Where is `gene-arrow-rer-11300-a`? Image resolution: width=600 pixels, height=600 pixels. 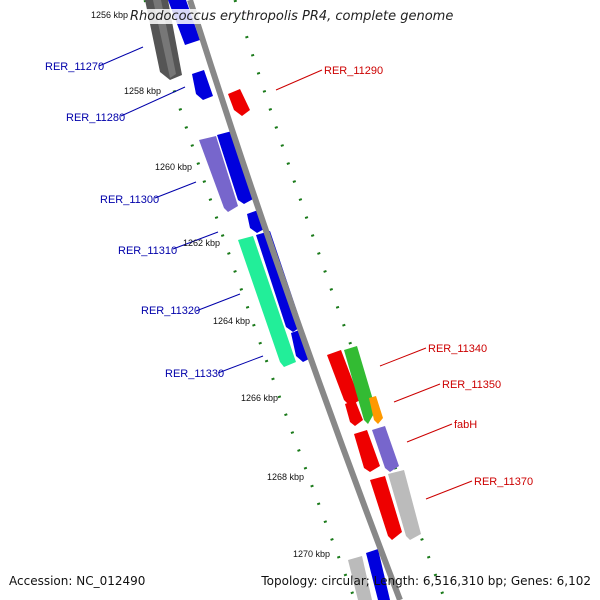
gene-arrow-rer-11300-a is located at coordinates (218, 174).